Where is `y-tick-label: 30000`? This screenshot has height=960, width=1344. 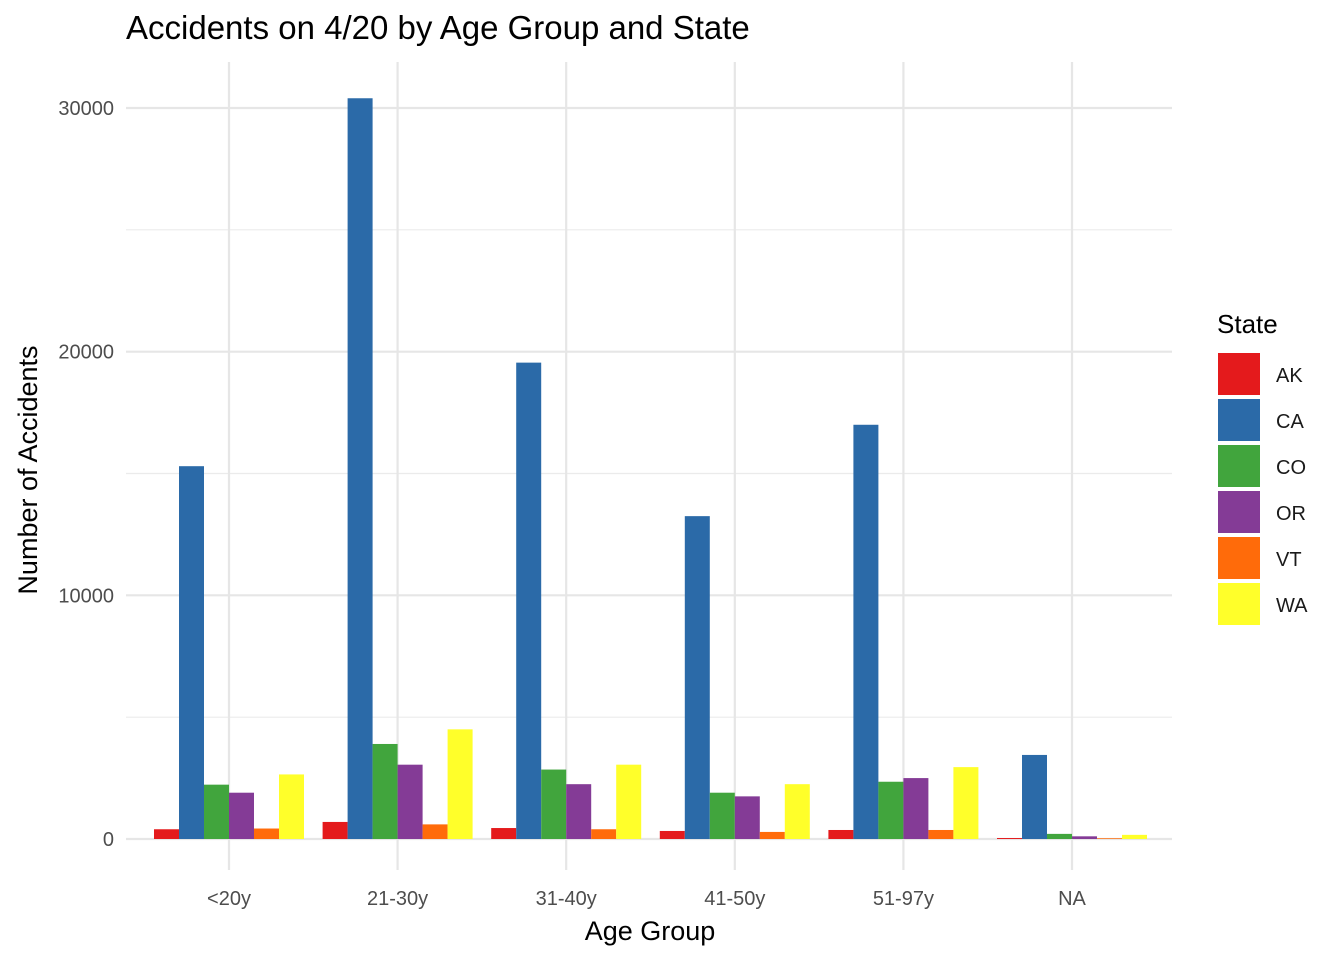
y-tick-label: 30000 is located at coordinates (86, 109).